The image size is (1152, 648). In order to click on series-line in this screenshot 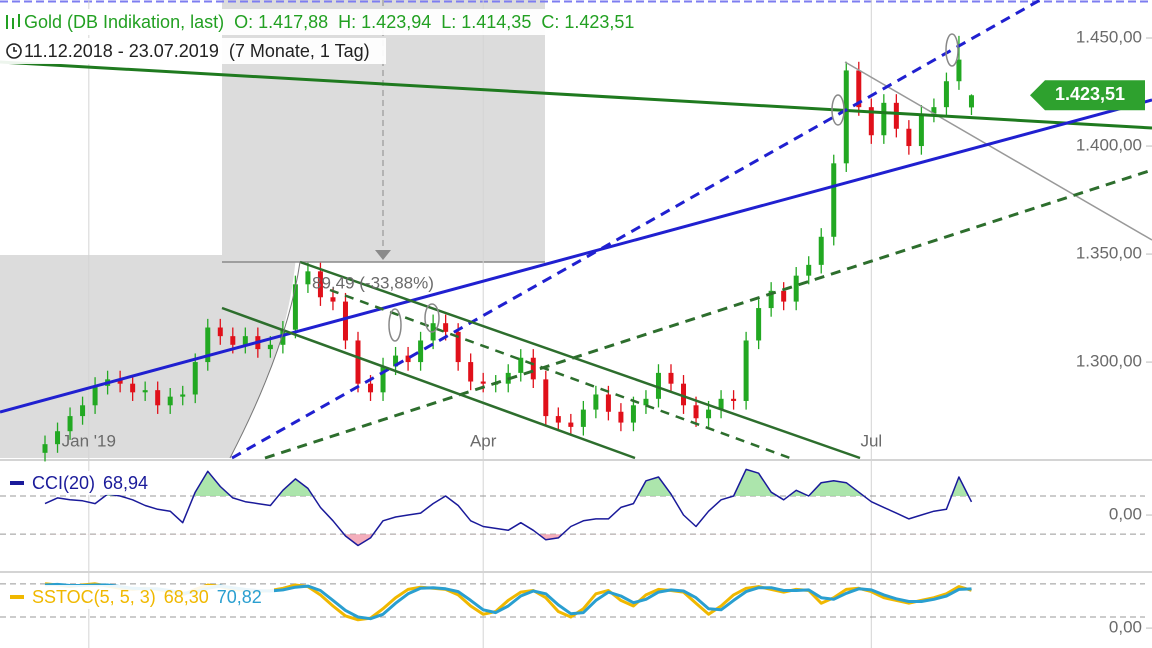, I will do `click(508, 507)`.